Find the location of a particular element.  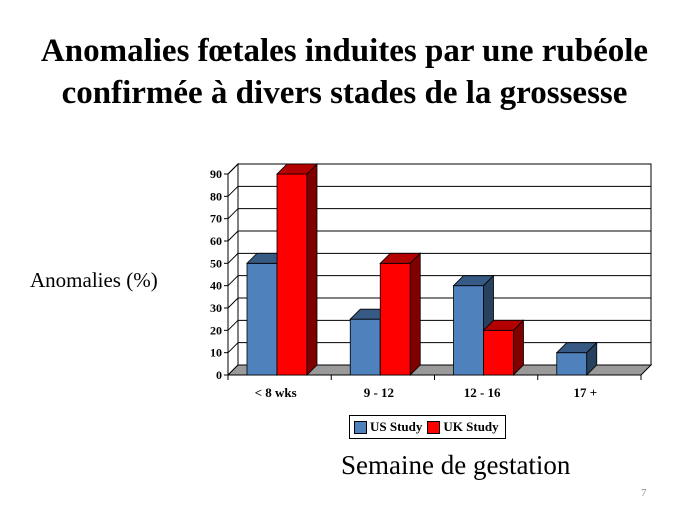

y-tick-labels: 0 10 20 30 40 50 60 70 80 90 is located at coordinates (219, 274).